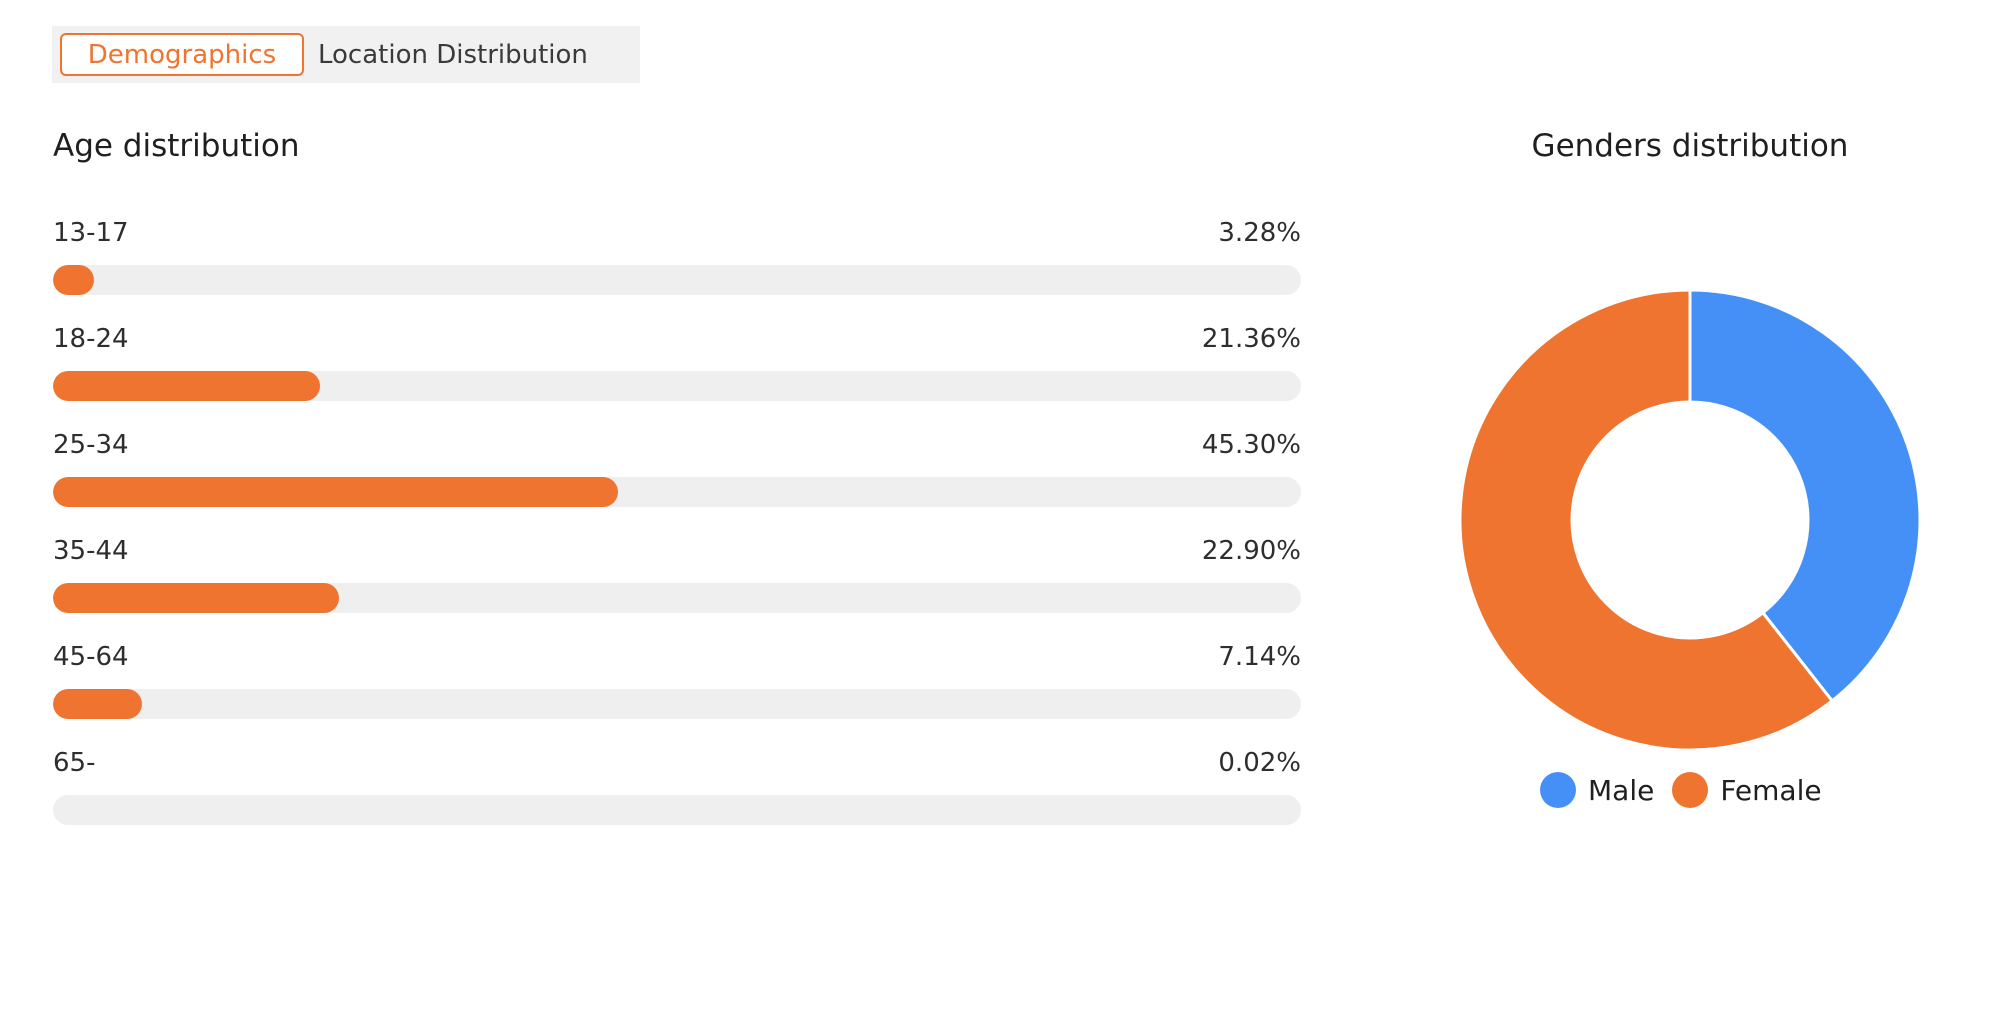  What do you see at coordinates (91, 445) in the screenshot?
I see `age-range-label: 25-34` at bounding box center [91, 445].